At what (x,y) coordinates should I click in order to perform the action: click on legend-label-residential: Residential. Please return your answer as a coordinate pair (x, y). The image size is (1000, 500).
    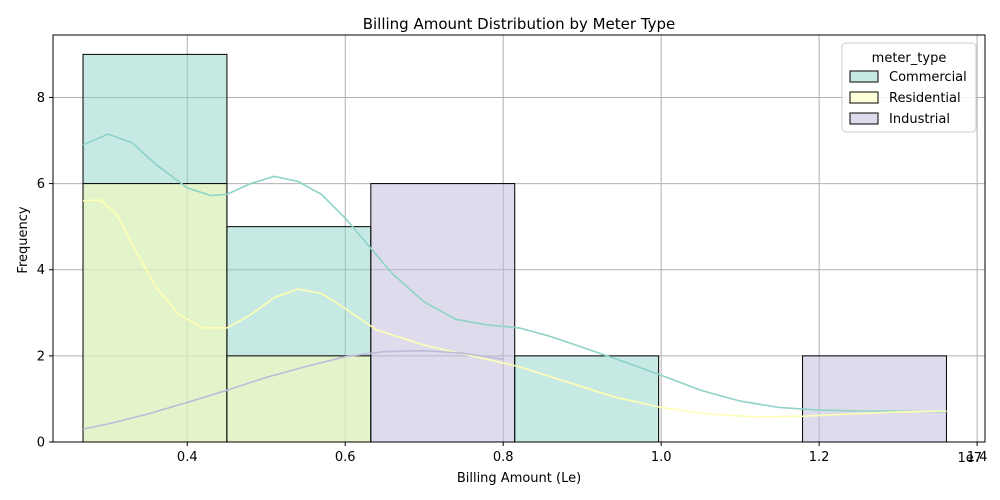
    Looking at the image, I should click on (925, 98).